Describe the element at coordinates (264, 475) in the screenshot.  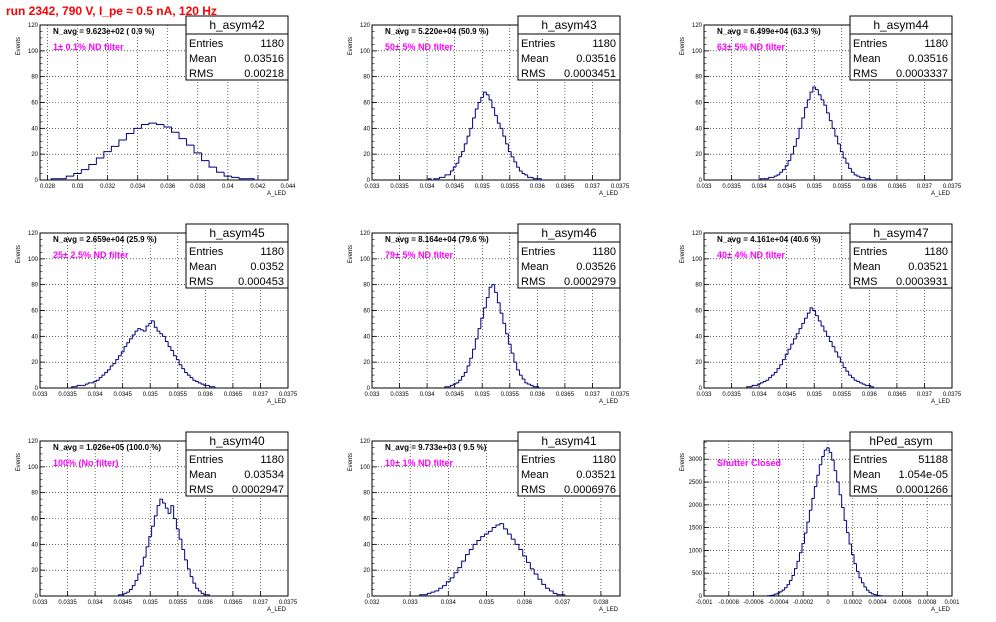
I see `stat-value: 0.03534` at that location.